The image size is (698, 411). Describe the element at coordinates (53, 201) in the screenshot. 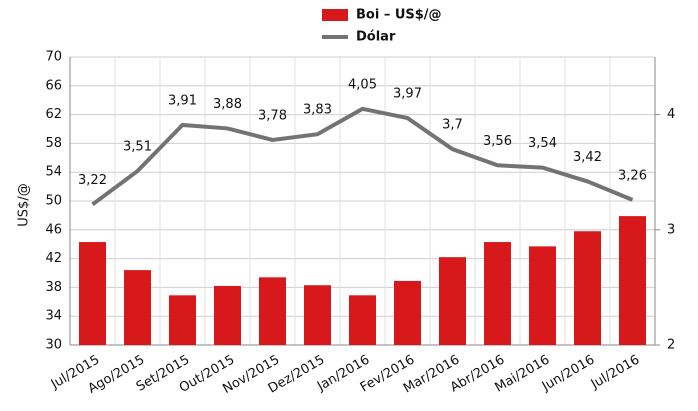

I see `y-tick-label: 50` at that location.